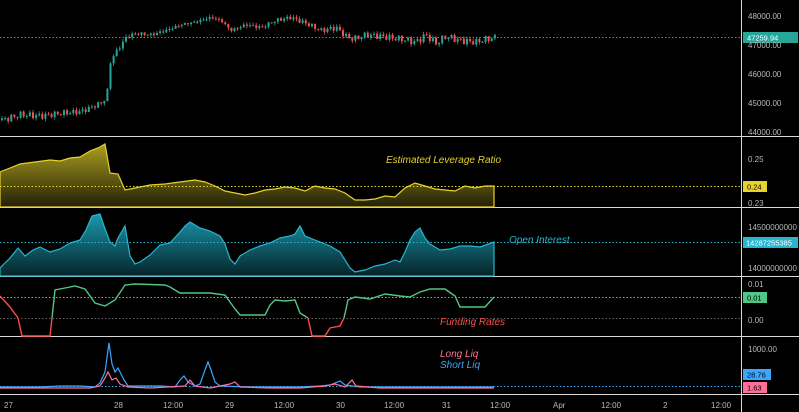 The image size is (799, 412). Describe the element at coordinates (756, 203) in the screenshot. I see `leverage-axis-label: 0.23` at that location.